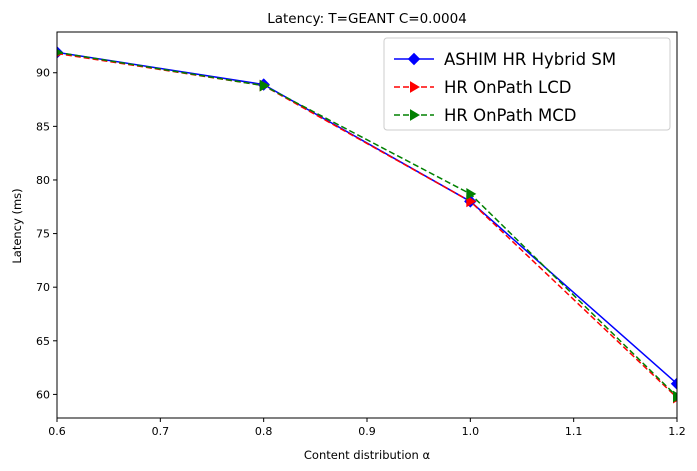  I want to click on legend-label: HR OnPath MCD, so click(510, 115).